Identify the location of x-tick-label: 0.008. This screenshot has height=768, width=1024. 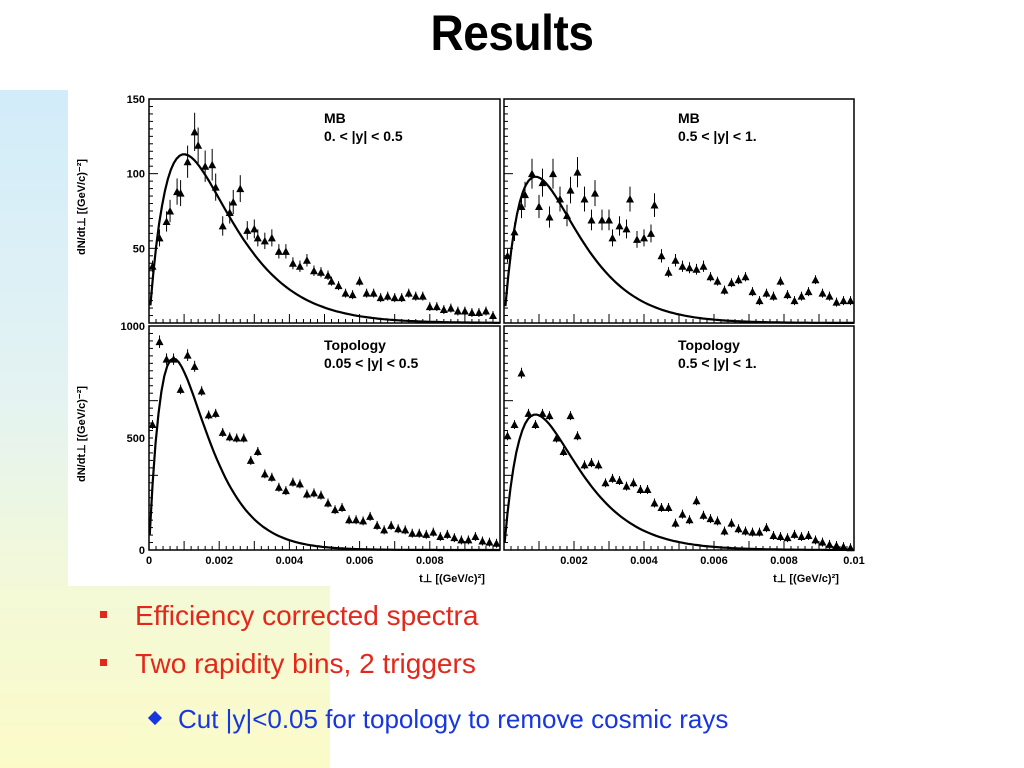
(784, 561).